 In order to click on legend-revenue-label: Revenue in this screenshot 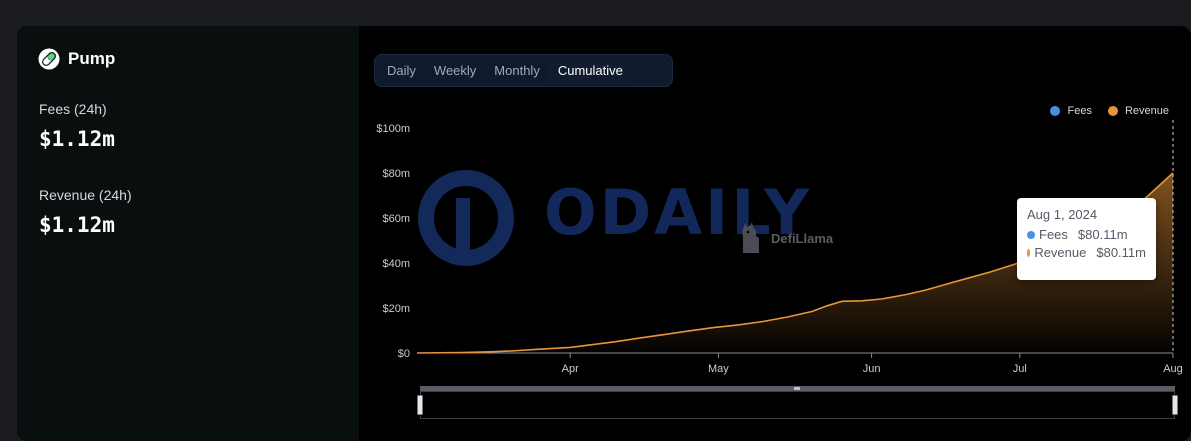, I will do `click(1146, 111)`.